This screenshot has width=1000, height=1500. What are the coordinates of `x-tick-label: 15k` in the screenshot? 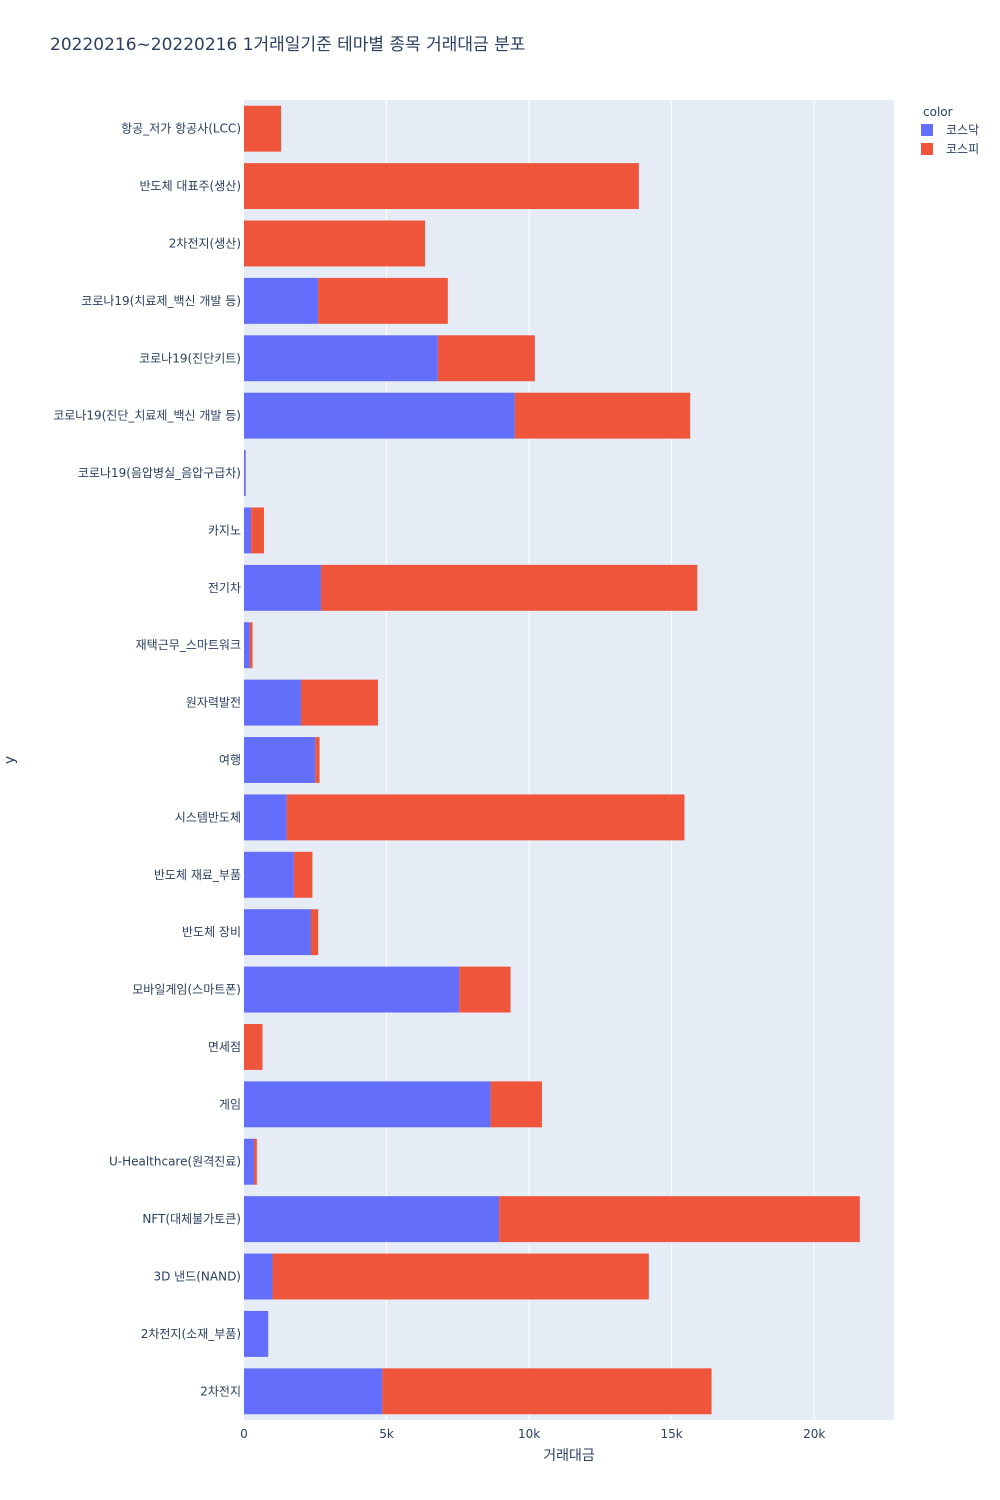 It's located at (672, 1434).